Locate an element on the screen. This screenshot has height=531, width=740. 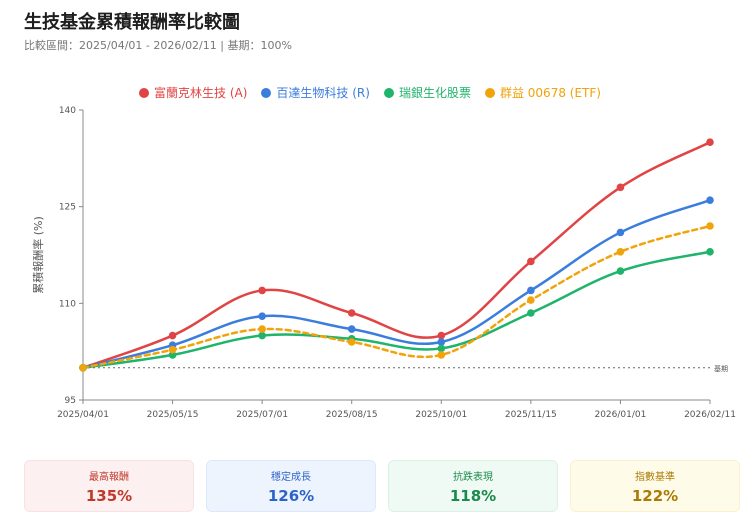
page-subtitle: 比較區間：2025/04/01 - 2026/02/11 | 基期：100% is located at coordinates (158, 45).